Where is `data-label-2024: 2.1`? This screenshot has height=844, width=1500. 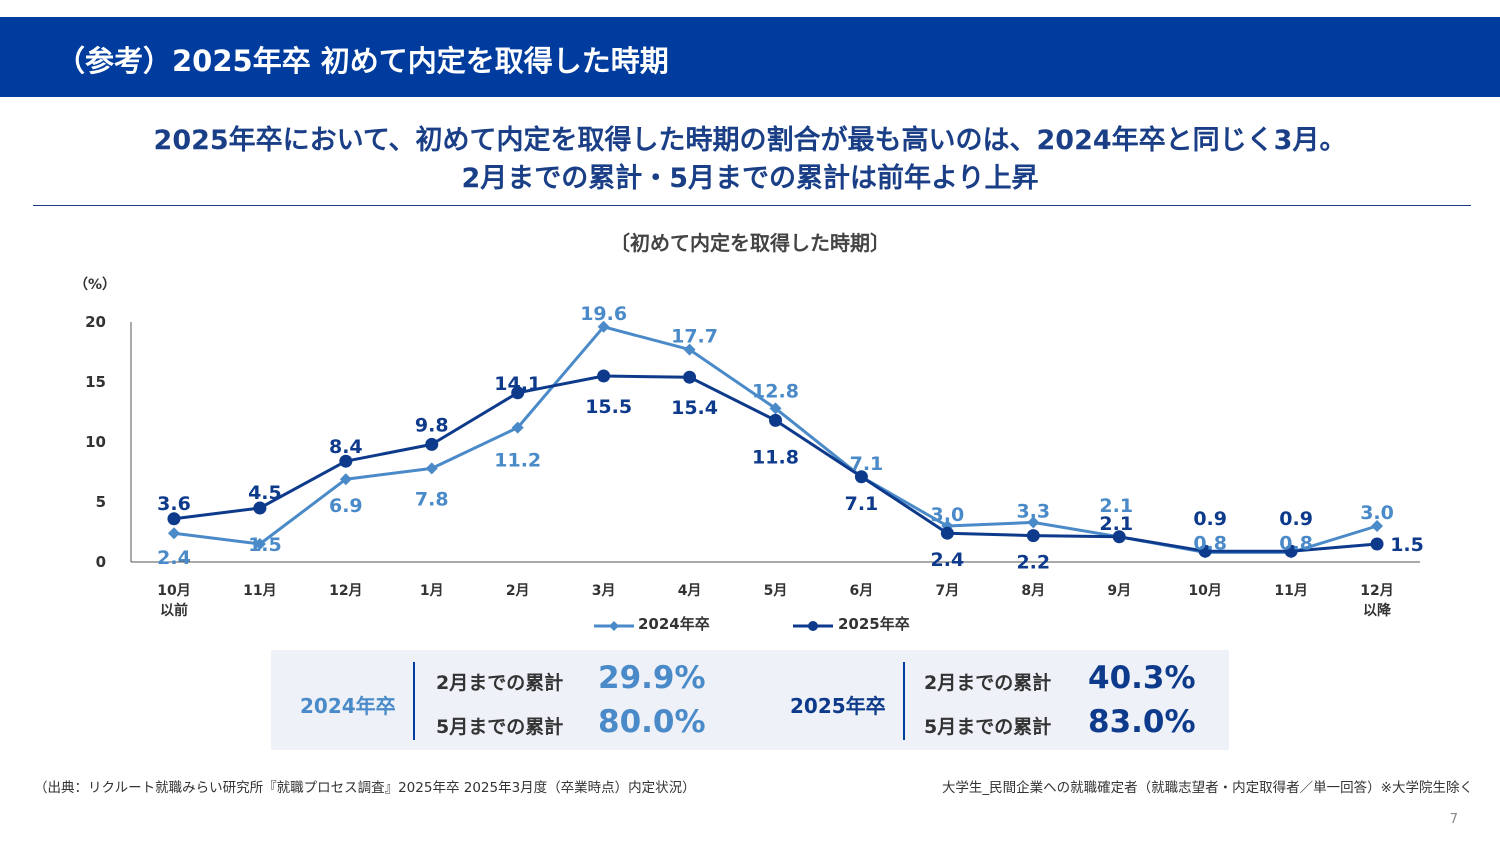
data-label-2024: 2.1 is located at coordinates (1116, 506).